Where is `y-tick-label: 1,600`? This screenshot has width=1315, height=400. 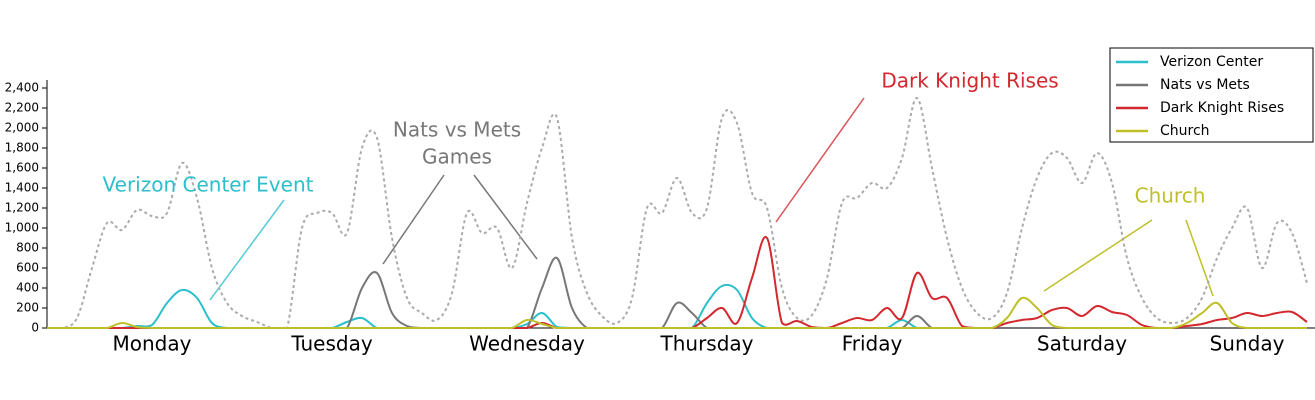
y-tick-label: 1,600 is located at coordinates (22, 168).